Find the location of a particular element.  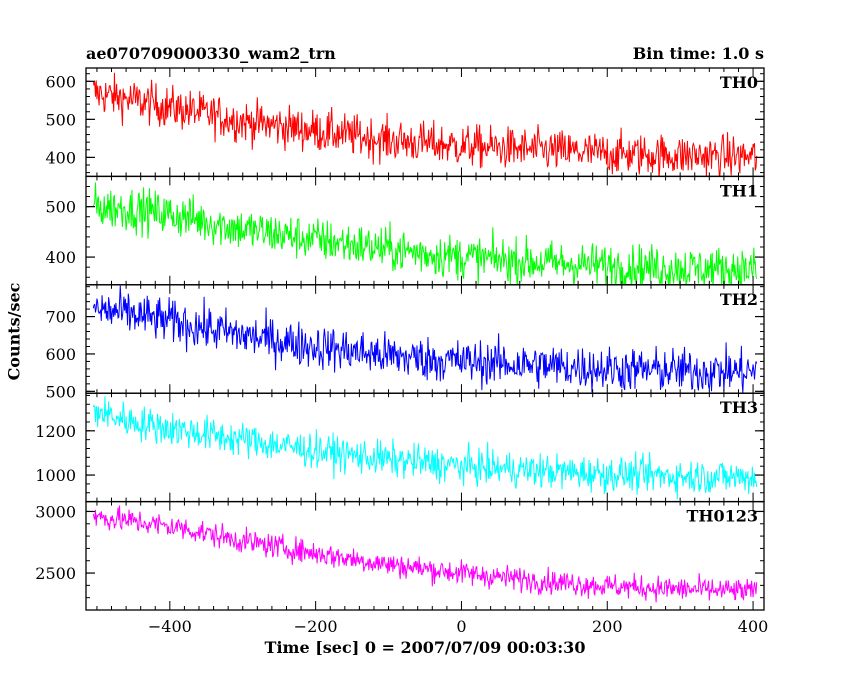

x-tick-label: 200 is located at coordinates (607, 626).